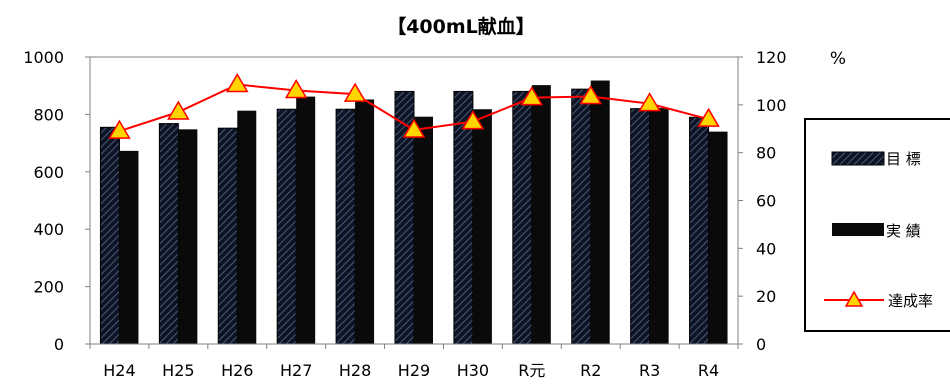  I want to click on legend-target-label: 目 標, so click(903, 159).